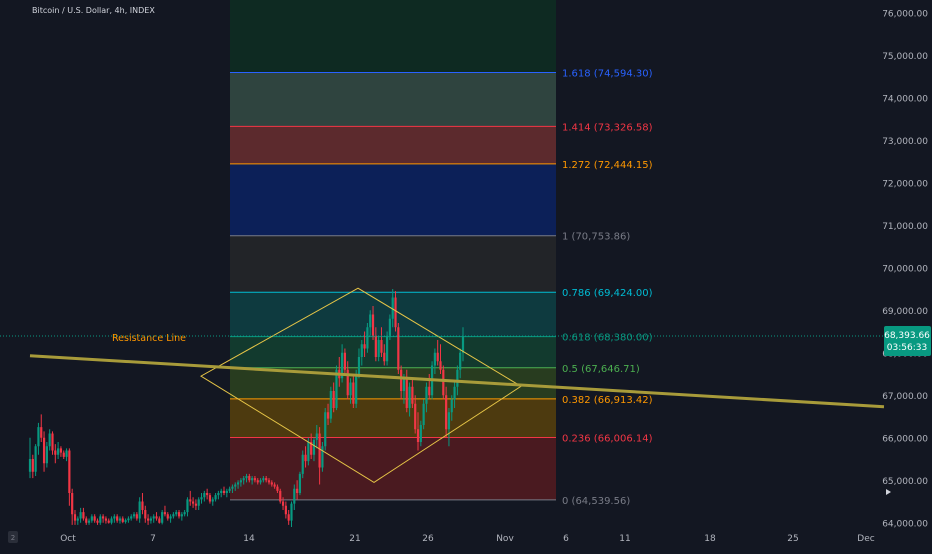 The height and width of the screenshot is (554, 932). I want to click on price-tick-label: 66,000.00, so click(905, 439).